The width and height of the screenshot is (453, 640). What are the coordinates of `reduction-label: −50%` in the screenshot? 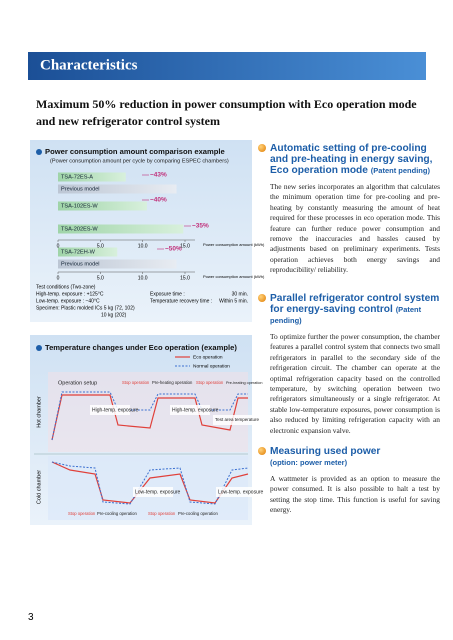 It's located at (173, 249).